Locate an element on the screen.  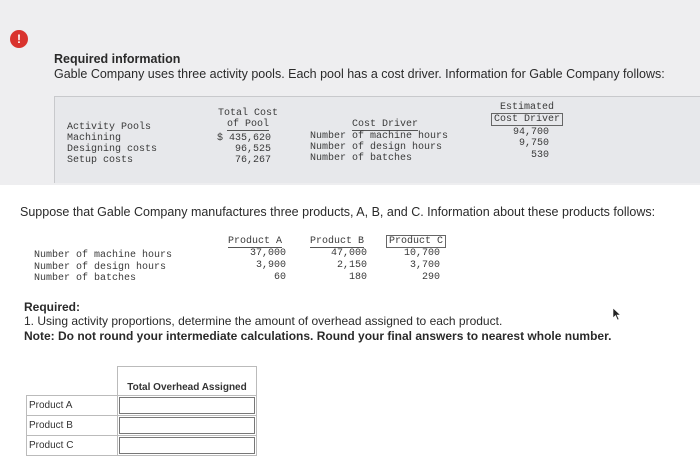
overhead-input-product-a is located at coordinates (187, 405).